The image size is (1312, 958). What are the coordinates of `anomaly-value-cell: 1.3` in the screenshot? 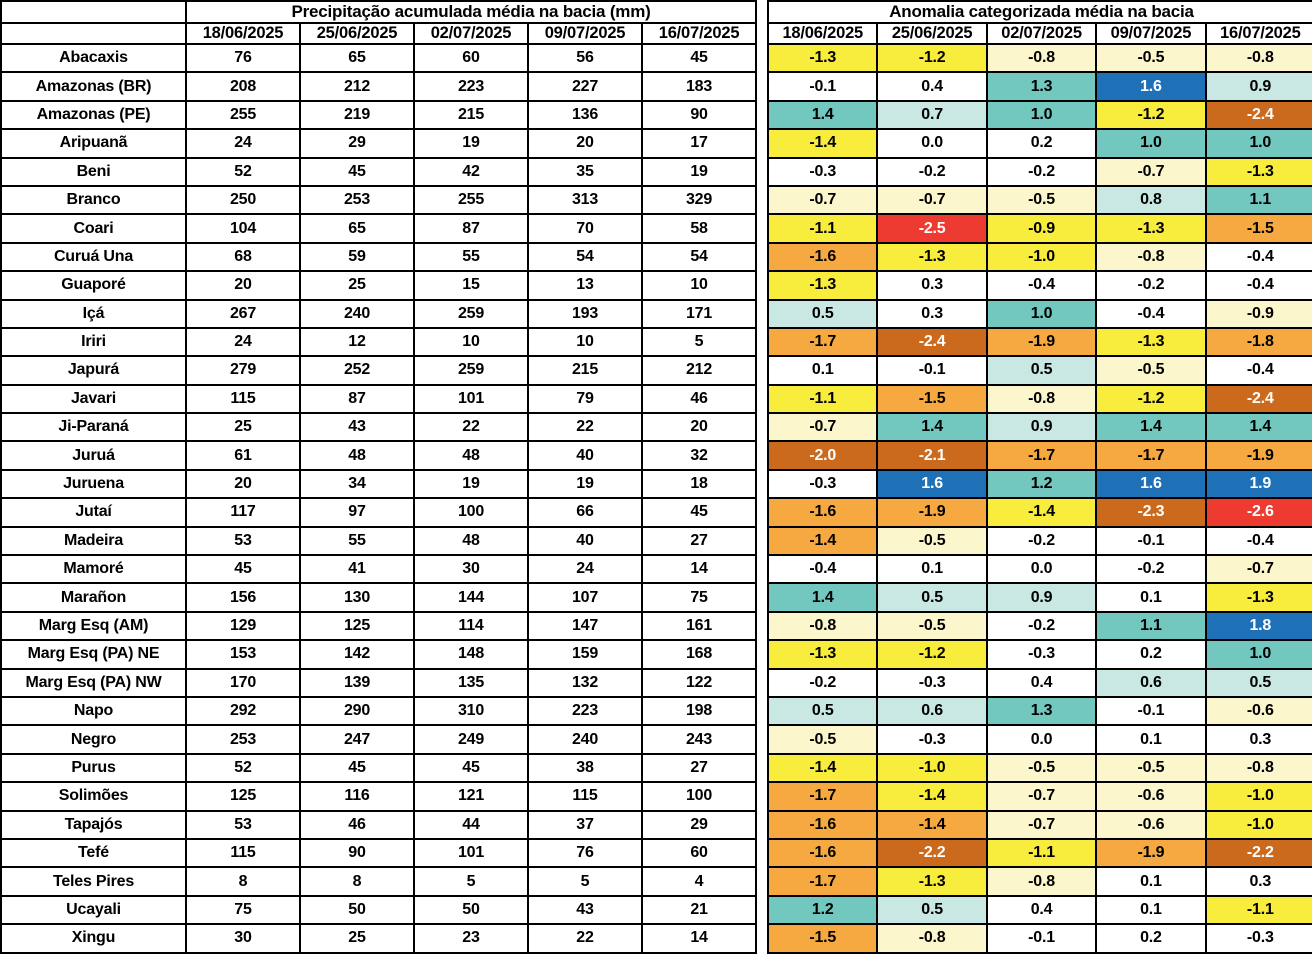 It's located at (1041, 86).